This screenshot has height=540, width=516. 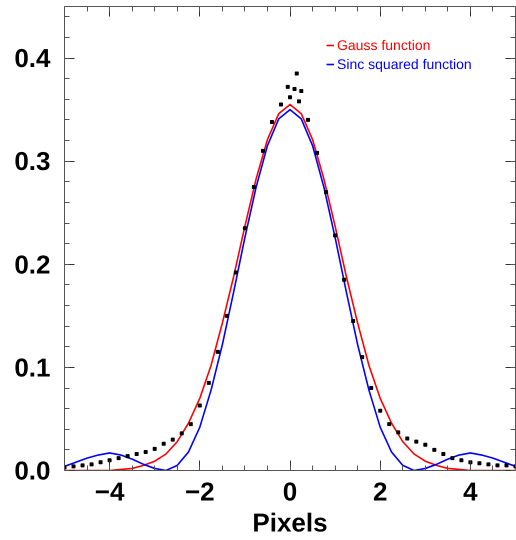 What do you see at coordinates (383, 45) in the screenshot?
I see `legend-label: Gauss function` at bounding box center [383, 45].